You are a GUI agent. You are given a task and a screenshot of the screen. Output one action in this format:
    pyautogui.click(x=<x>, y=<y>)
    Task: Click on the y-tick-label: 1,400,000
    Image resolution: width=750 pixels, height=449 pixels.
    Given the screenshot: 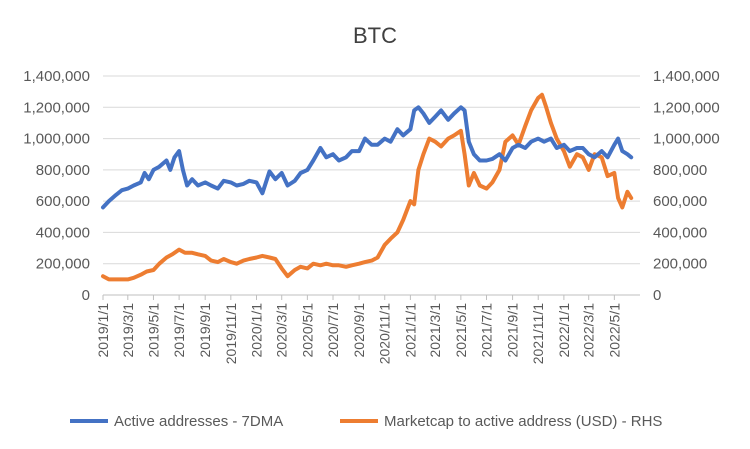 What is the action you would take?
    pyautogui.click(x=56, y=76)
    